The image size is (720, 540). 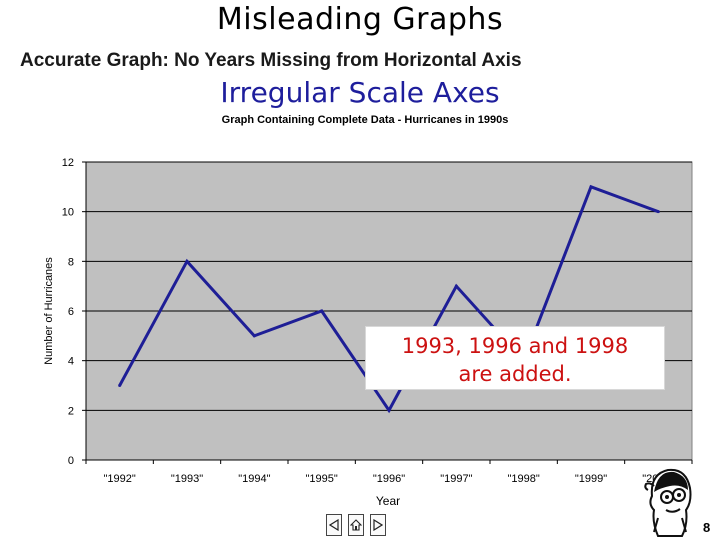 I want to click on callout-line-2: are added., so click(x=515, y=374).